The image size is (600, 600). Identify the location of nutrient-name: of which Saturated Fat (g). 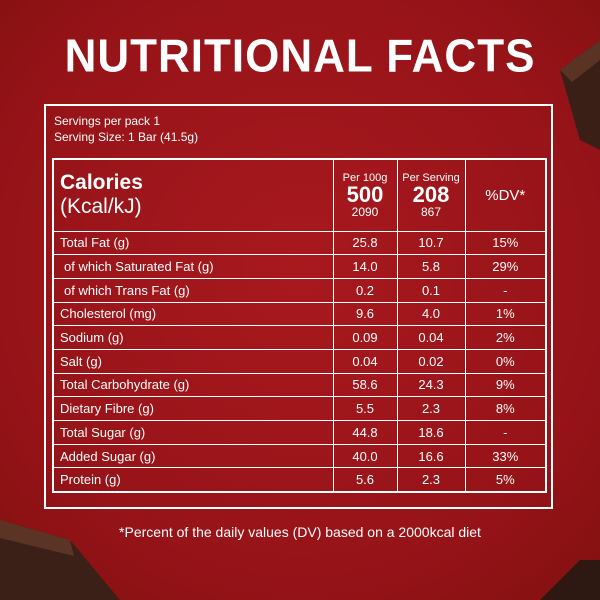
(193, 266).